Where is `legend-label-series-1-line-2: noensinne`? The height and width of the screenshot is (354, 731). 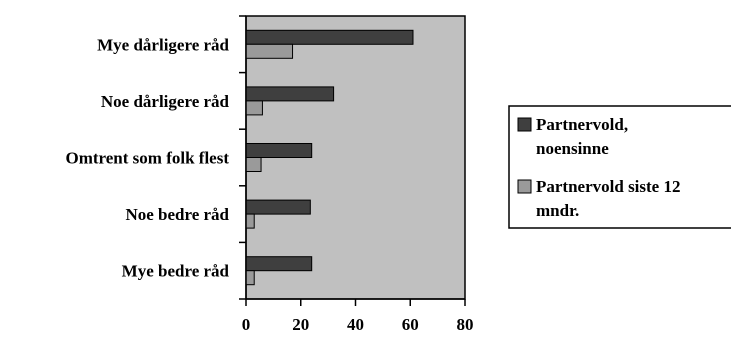
legend-label-series-1-line-2: noensinne is located at coordinates (572, 148).